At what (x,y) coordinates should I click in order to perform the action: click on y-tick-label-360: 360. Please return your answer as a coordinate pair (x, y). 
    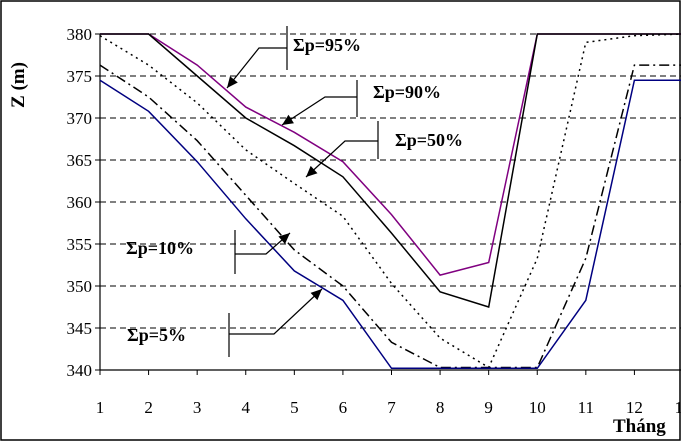
    Looking at the image, I should click on (80, 202).